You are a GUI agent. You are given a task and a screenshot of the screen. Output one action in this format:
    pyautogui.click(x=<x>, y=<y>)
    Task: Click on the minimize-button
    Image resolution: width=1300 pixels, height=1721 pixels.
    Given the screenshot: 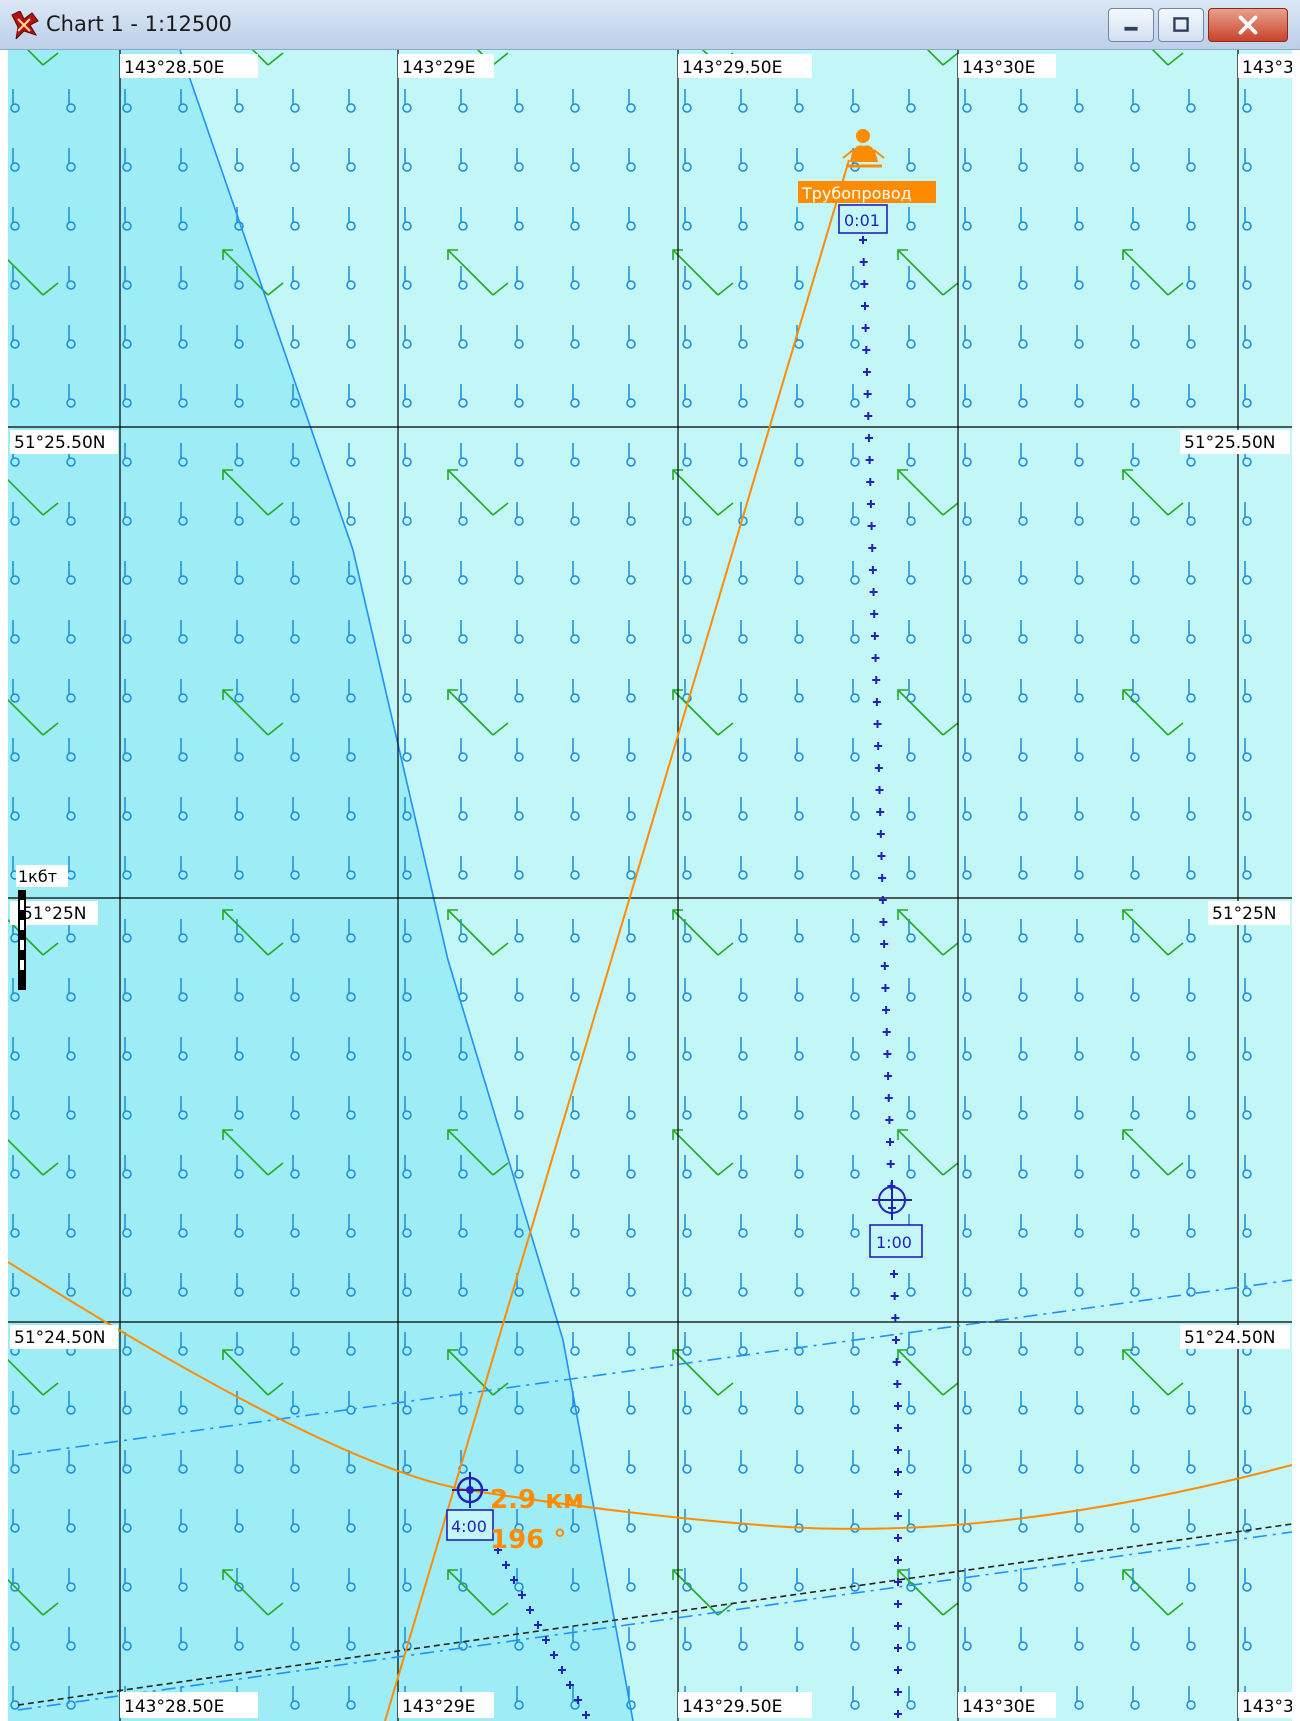 What is the action you would take?
    pyautogui.click(x=1131, y=25)
    